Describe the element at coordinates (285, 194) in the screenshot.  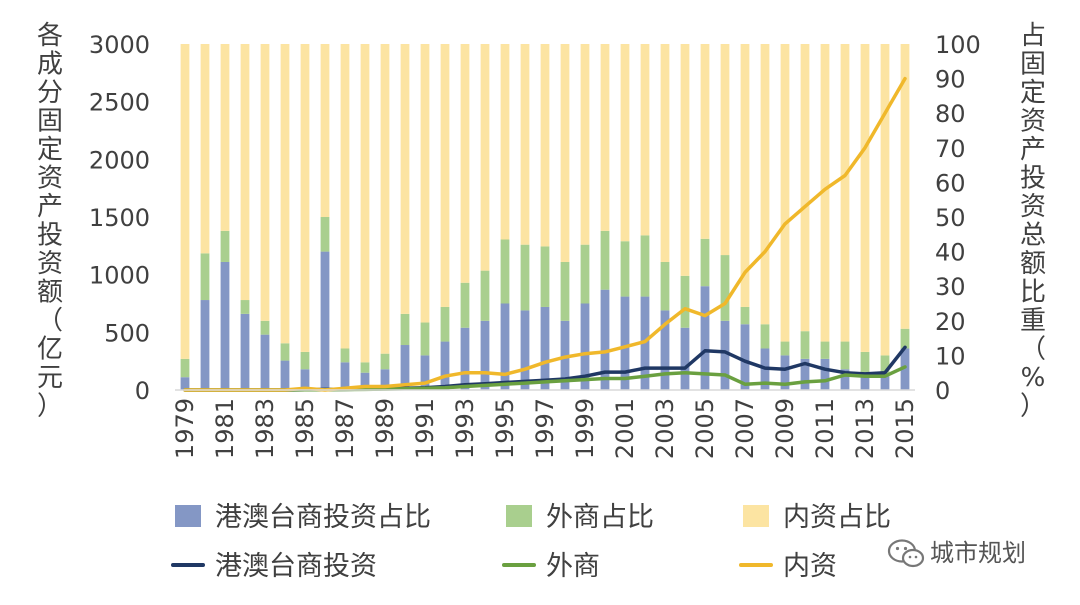
I see `bar-segment-domestic-1984` at that location.